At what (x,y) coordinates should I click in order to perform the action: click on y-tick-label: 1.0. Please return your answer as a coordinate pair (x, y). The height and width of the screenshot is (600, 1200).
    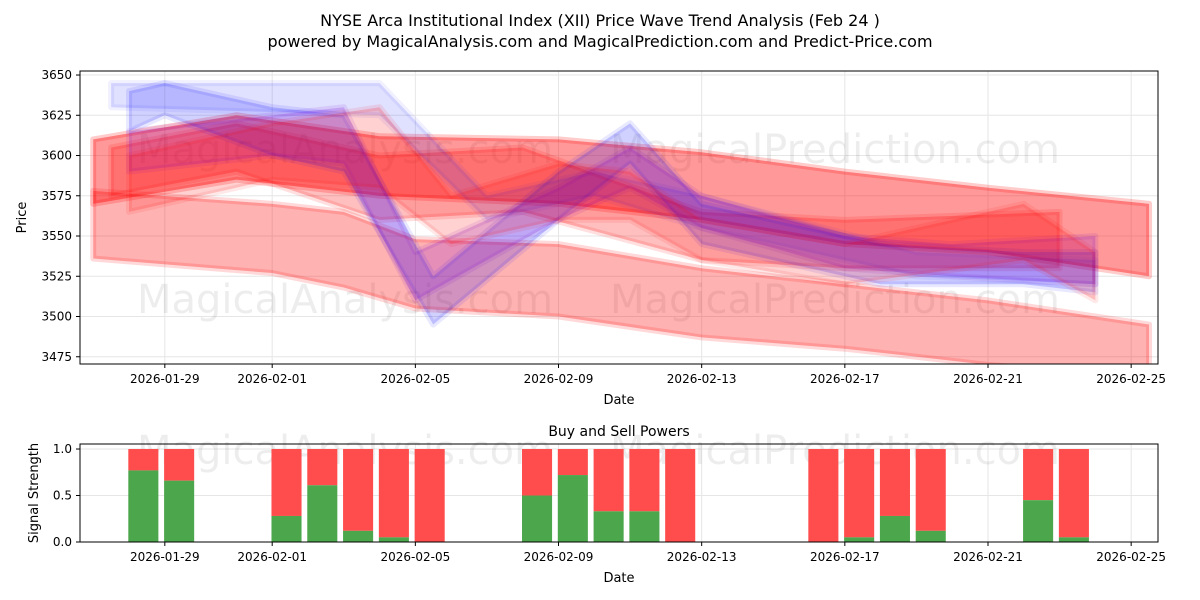
    Looking at the image, I should click on (62, 449).